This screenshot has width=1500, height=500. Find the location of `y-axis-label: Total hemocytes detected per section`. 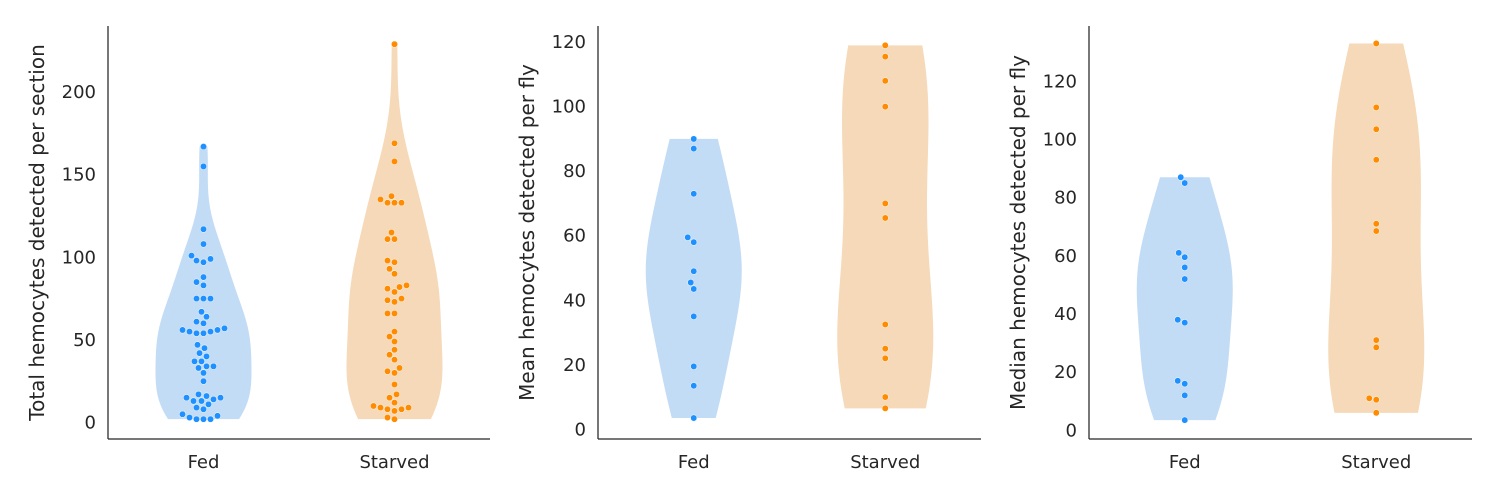

y-axis-label: Total hemocytes detected per section is located at coordinates (37, 232).